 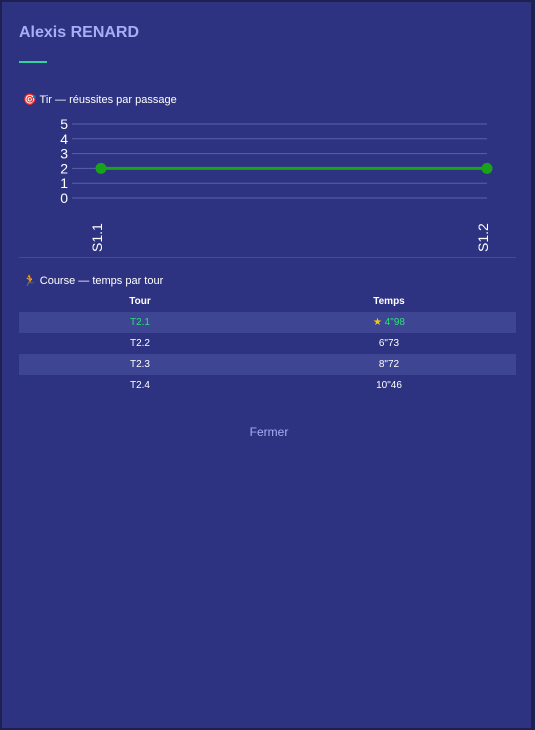 What do you see at coordinates (140, 301) in the screenshot?
I see `column-header: Tour` at bounding box center [140, 301].